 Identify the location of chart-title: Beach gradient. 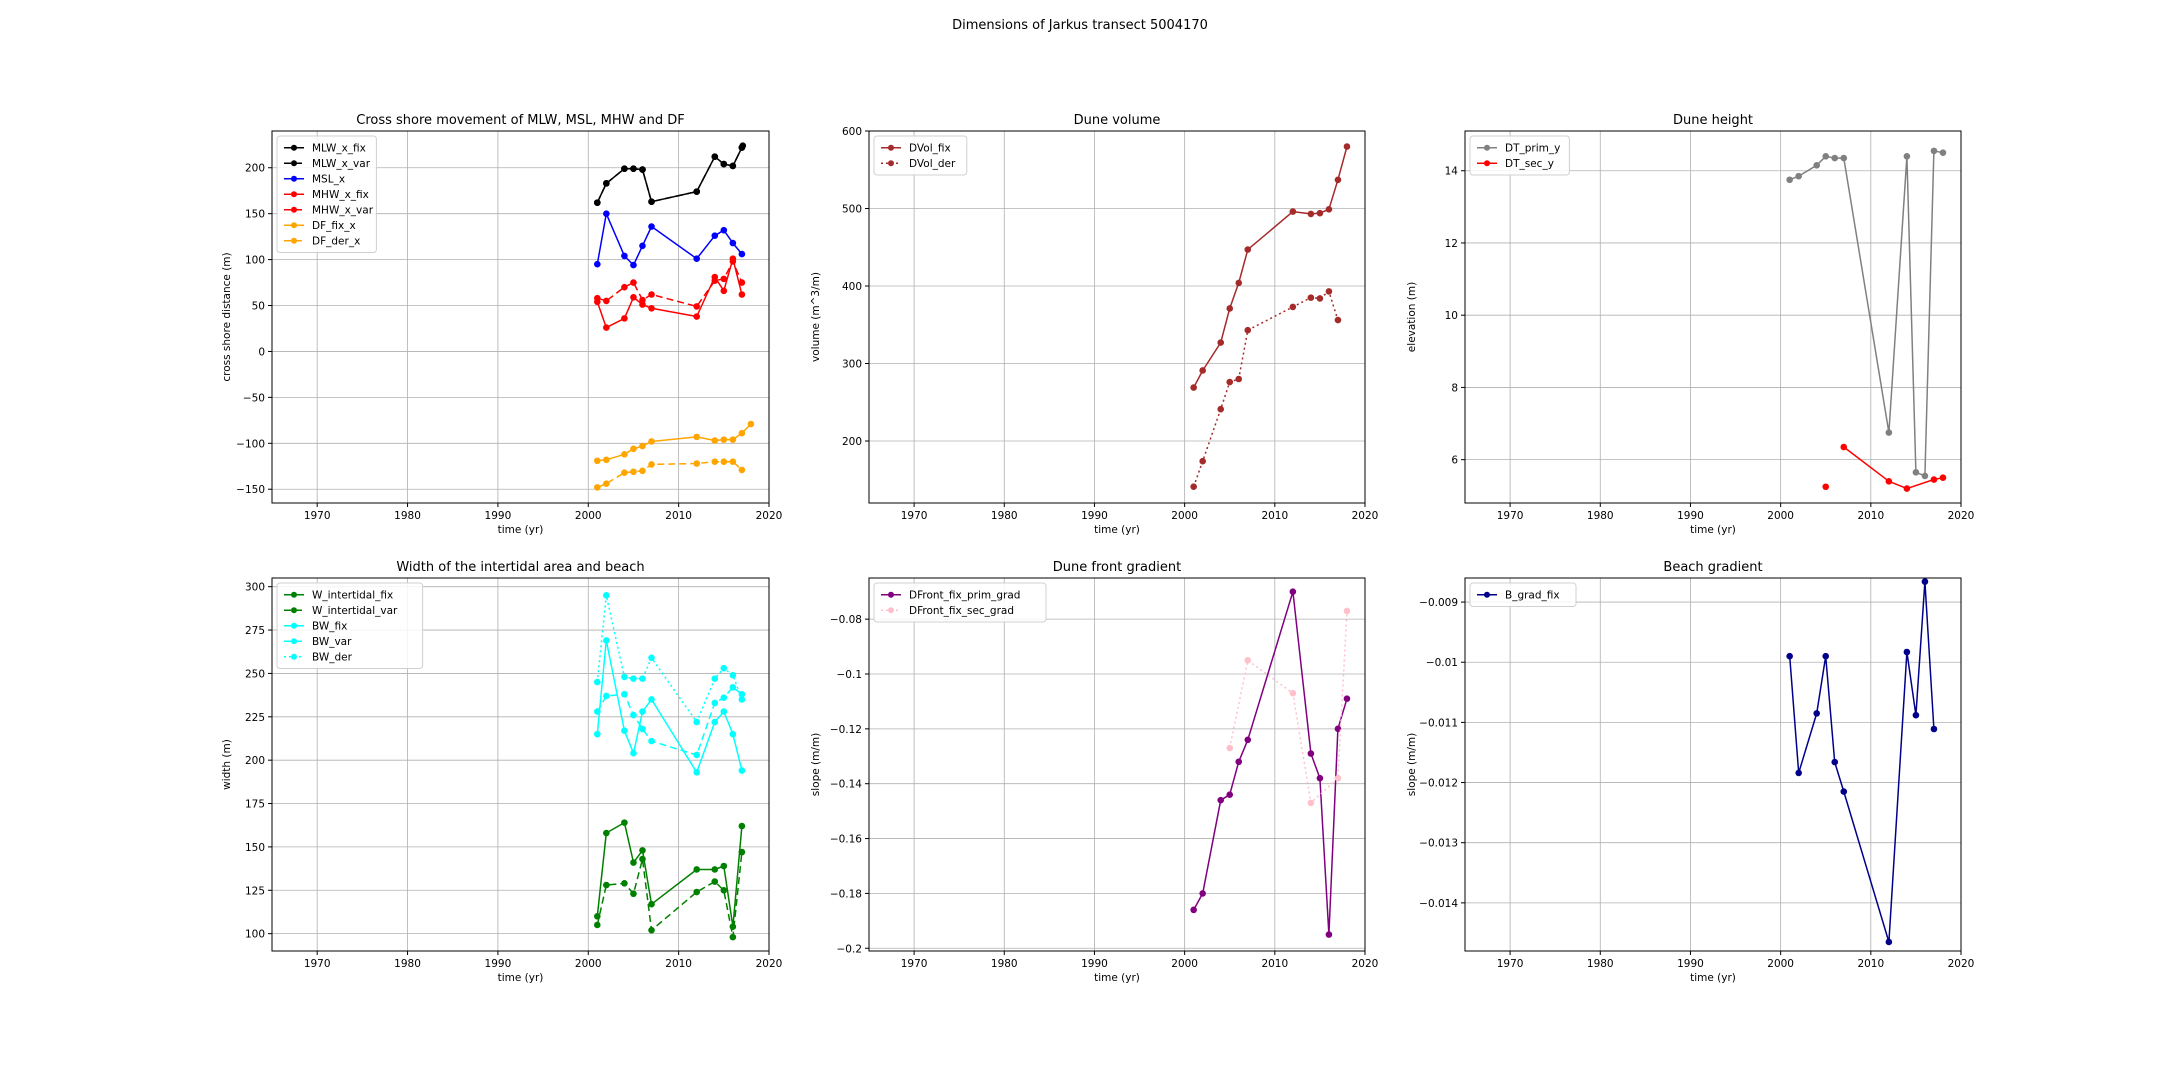
(1712, 567).